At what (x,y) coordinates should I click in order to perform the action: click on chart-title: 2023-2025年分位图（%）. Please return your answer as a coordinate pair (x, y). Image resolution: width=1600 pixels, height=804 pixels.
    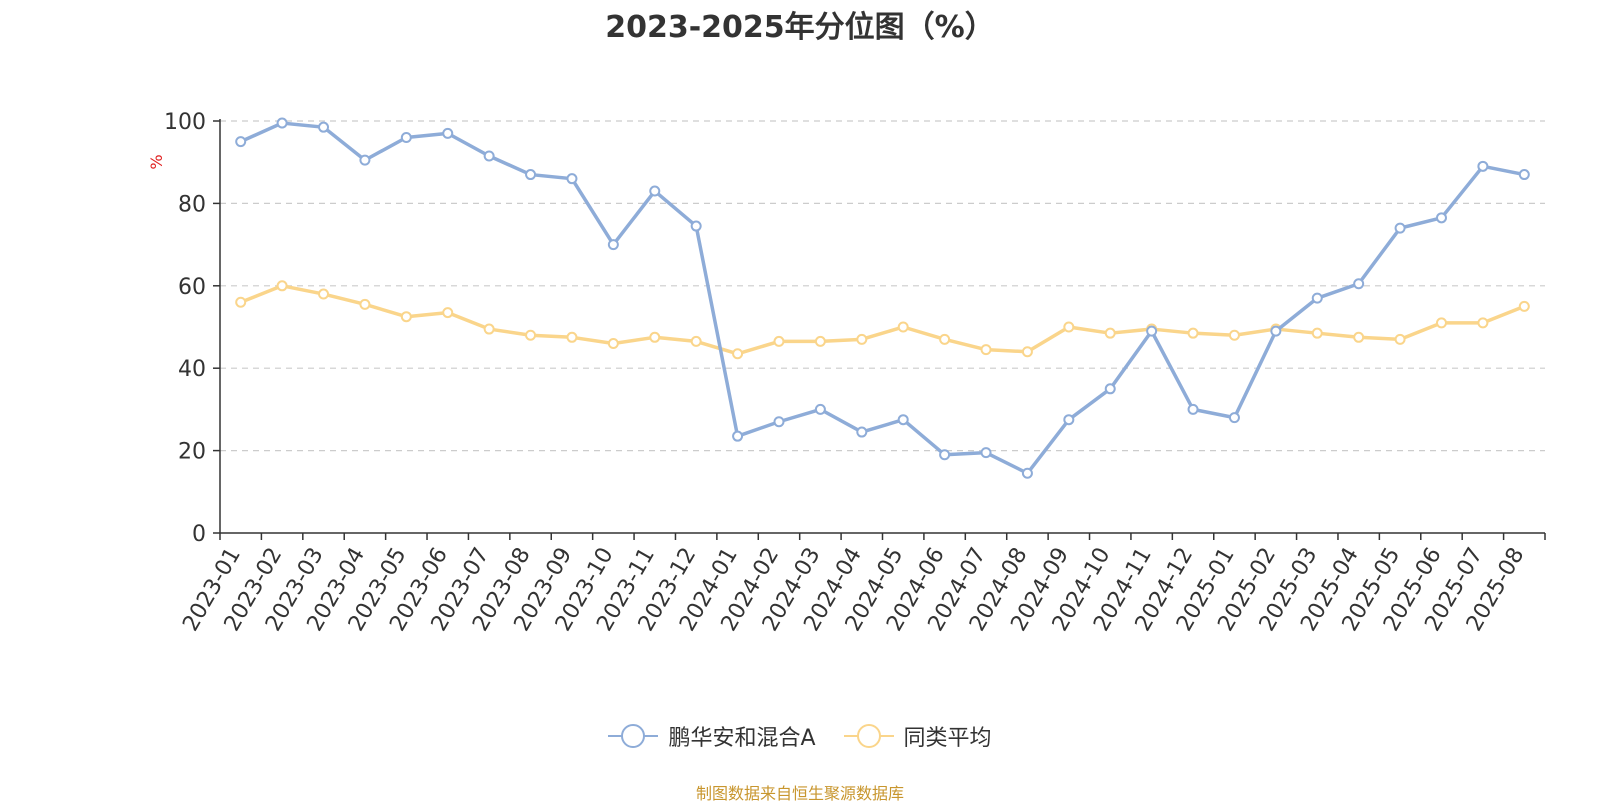
    Looking at the image, I should click on (800, 27).